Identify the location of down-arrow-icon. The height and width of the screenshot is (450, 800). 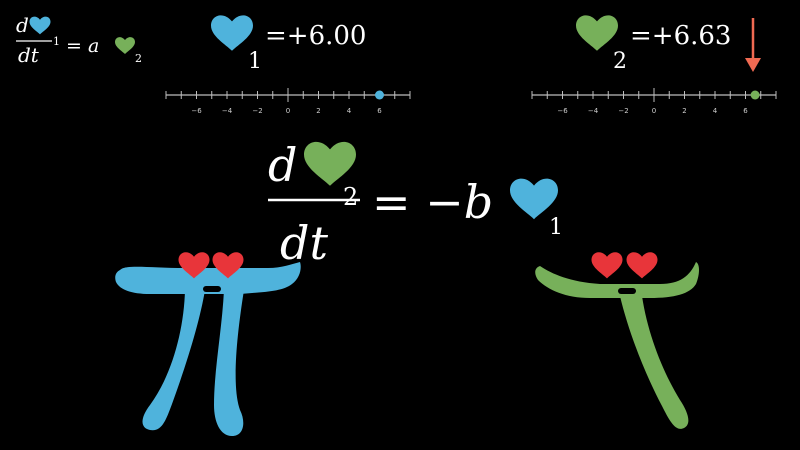
(753, 45).